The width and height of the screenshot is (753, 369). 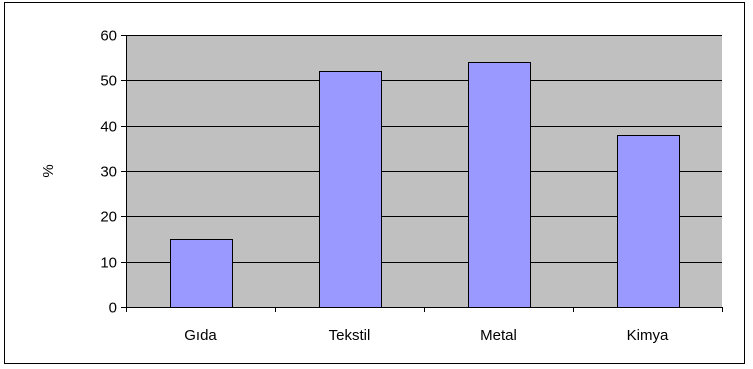 I want to click on x-tick-label: Kimya, so click(x=648, y=335).